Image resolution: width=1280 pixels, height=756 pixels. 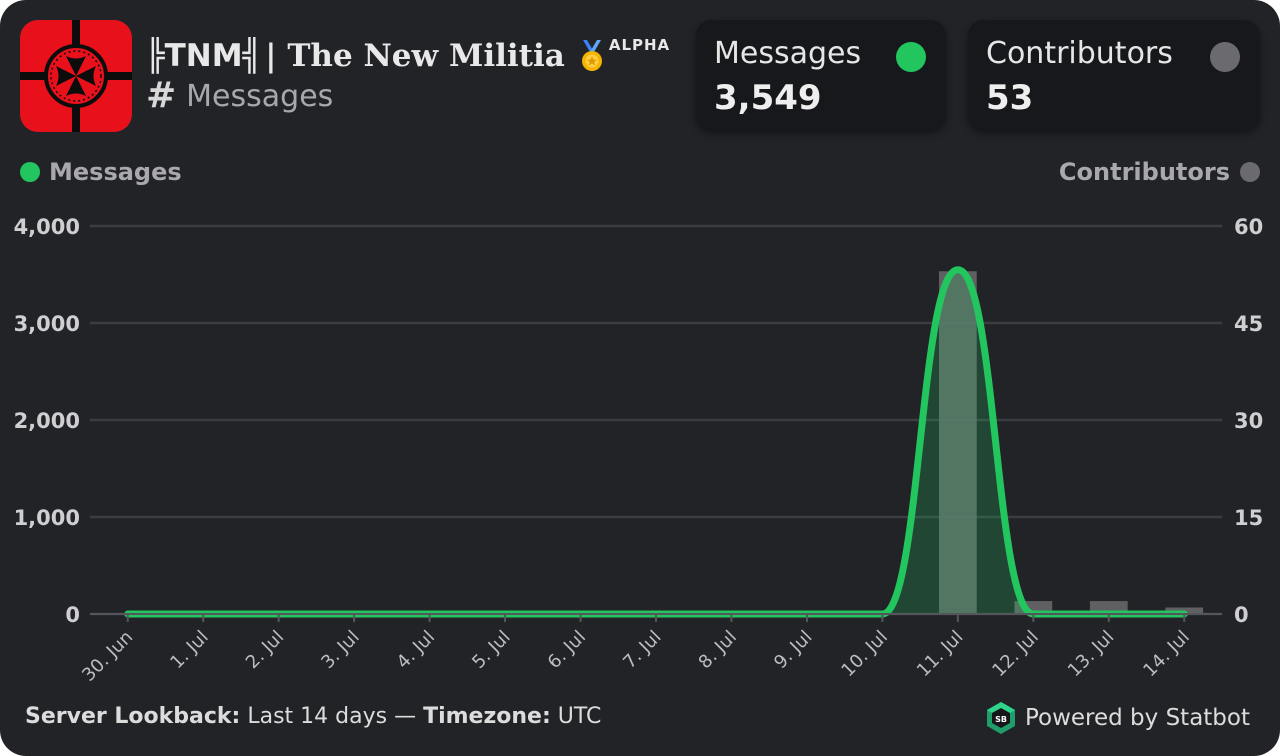 What do you see at coordinates (1248, 324) in the screenshot?
I see `y-right-tick-label: 45` at bounding box center [1248, 324].